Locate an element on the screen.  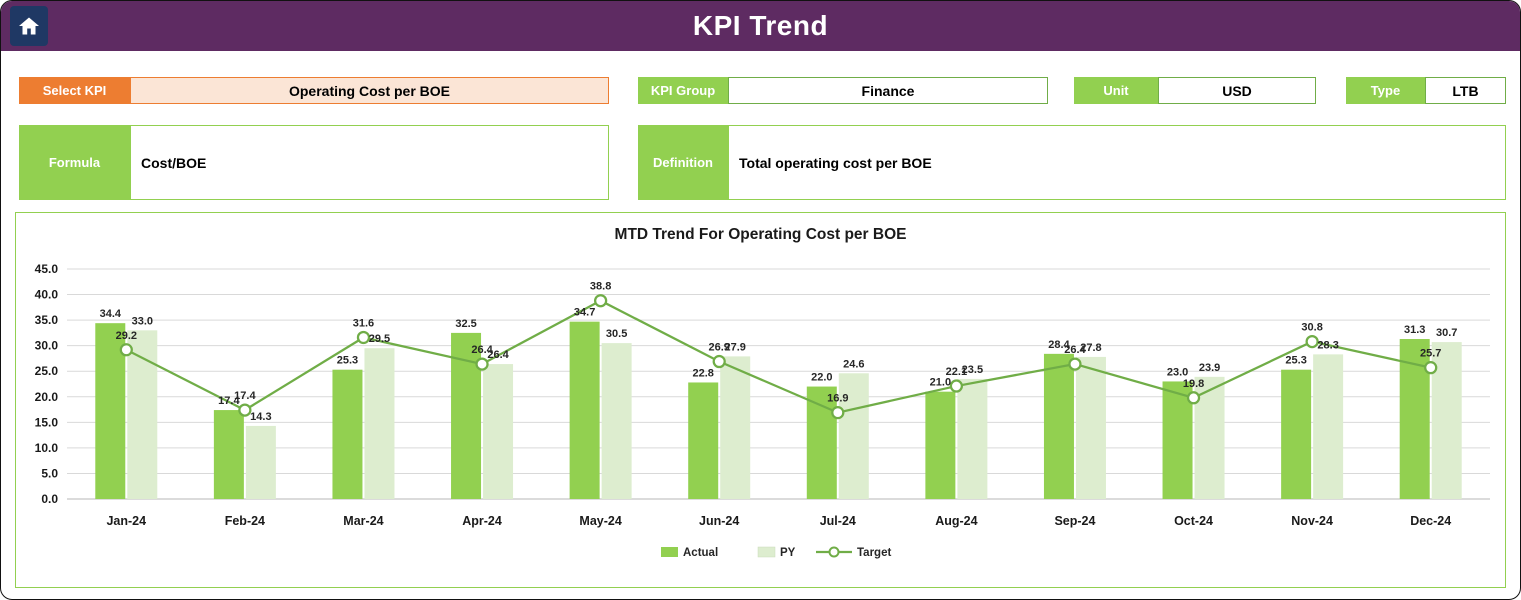
unit-label: Unit is located at coordinates (1116, 90).